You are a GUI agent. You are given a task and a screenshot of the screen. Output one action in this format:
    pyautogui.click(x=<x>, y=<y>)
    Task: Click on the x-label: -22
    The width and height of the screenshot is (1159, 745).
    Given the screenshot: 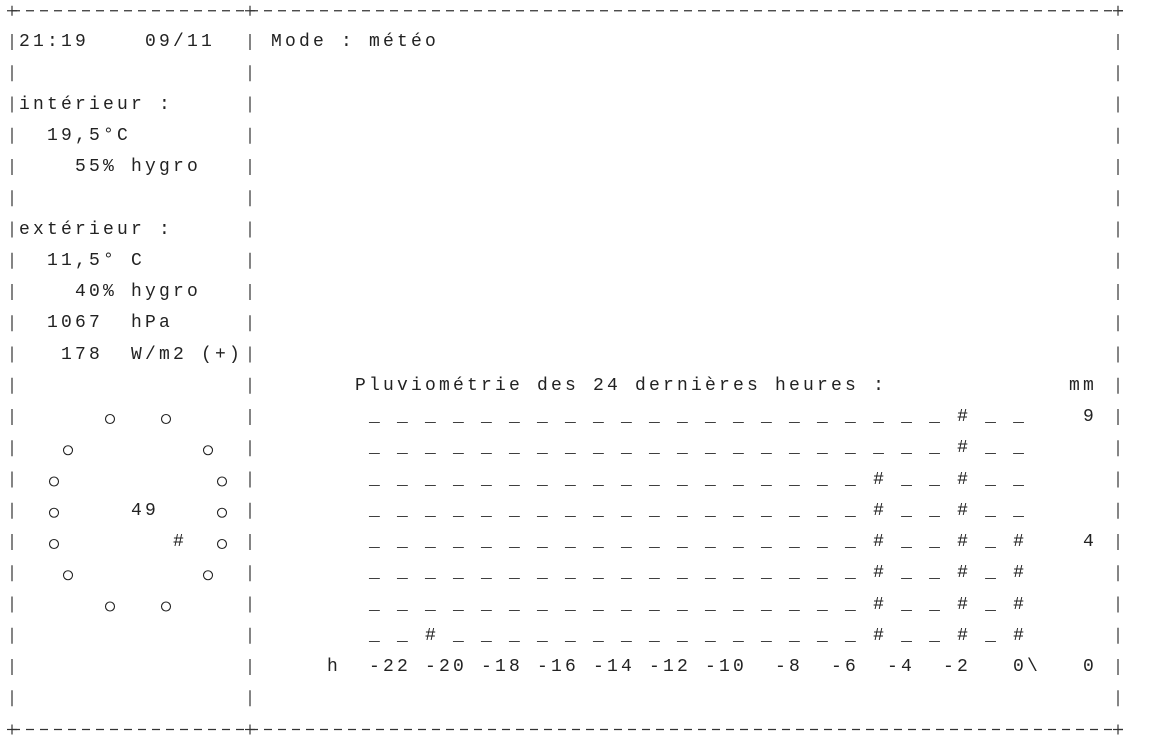 What is the action you would take?
    pyautogui.click(x=390, y=667)
    